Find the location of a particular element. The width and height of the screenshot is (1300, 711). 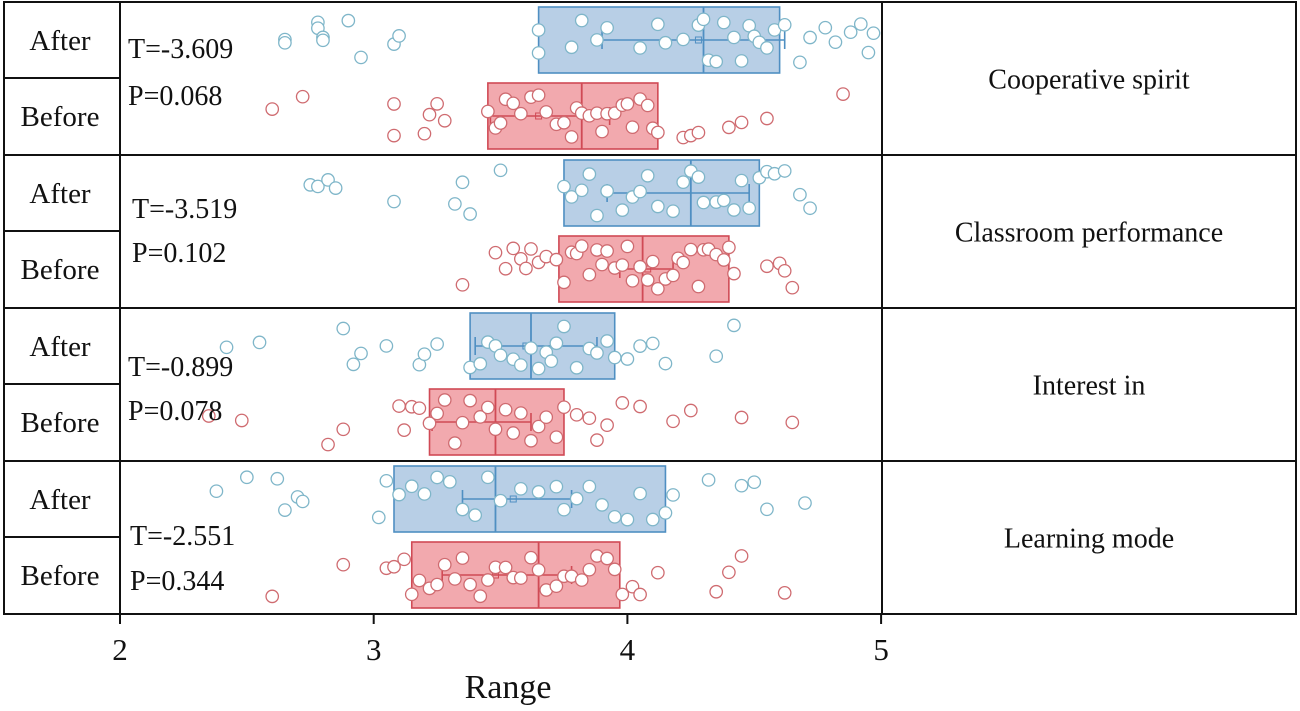

t-statistic: T=-3.519 is located at coordinates (184, 209).